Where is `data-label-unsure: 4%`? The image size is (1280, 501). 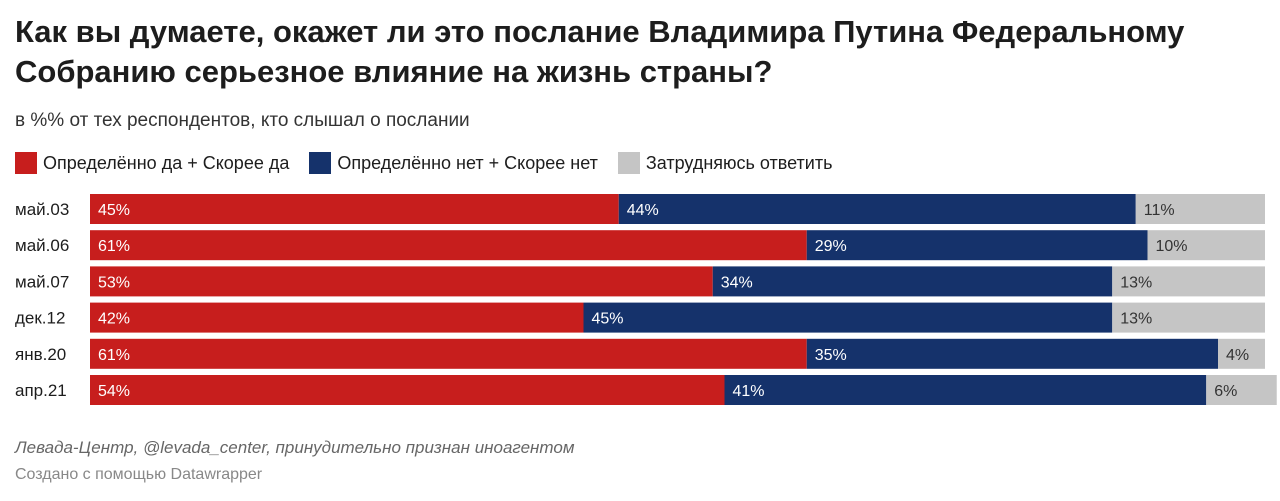 data-label-unsure: 4% is located at coordinates (1237, 355).